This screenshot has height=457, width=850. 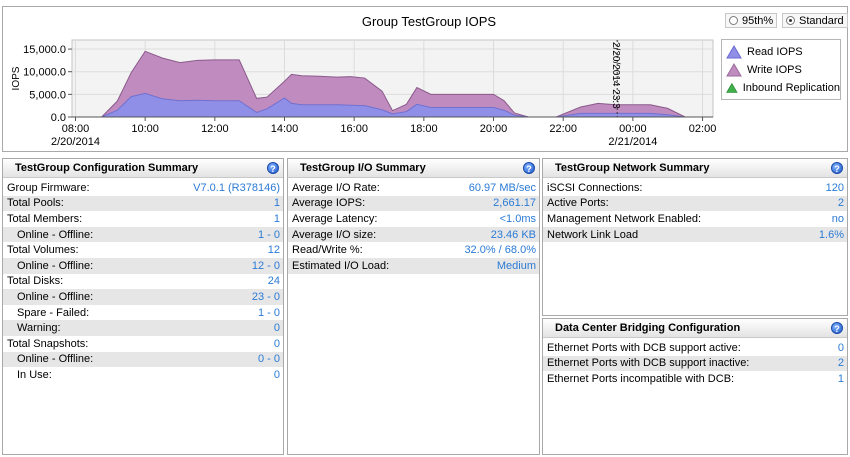 I want to click on triangle-write-icon, so click(x=734, y=70).